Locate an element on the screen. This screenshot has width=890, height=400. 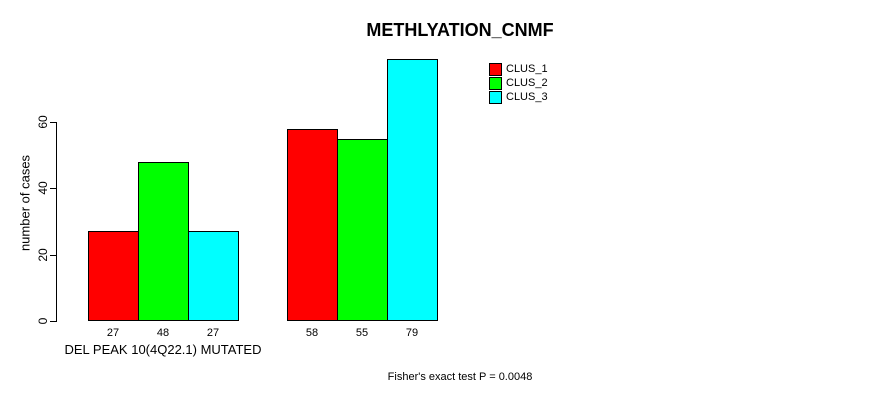
legend-label: CLUS_1 is located at coordinates (527, 69).